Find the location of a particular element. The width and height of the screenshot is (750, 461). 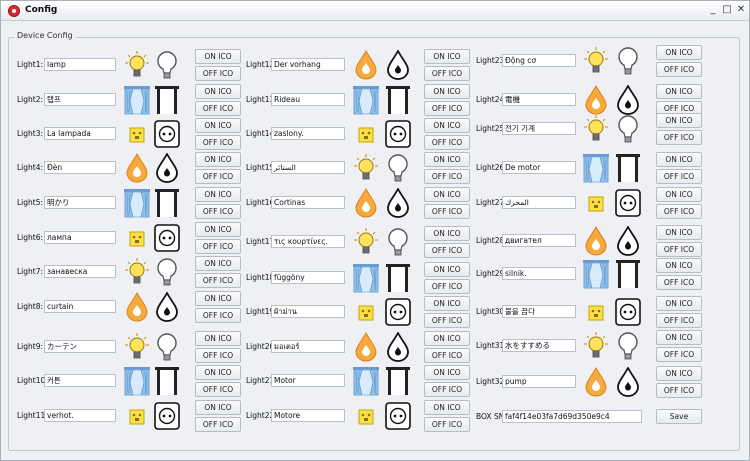

socket-icon is located at coordinates (398, 134).